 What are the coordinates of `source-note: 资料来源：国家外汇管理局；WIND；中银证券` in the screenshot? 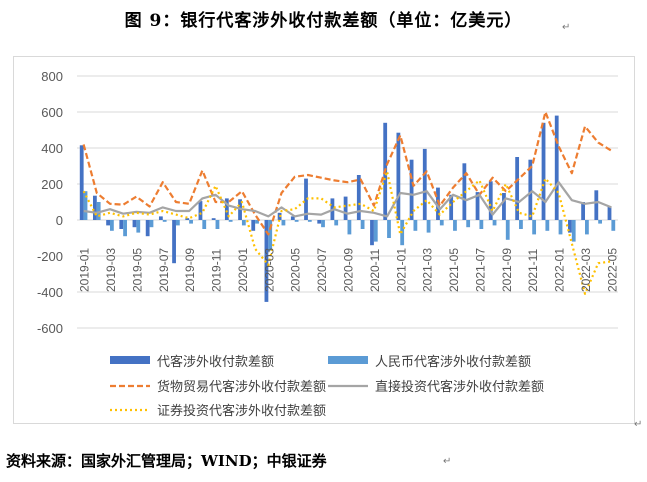 It's located at (166, 461).